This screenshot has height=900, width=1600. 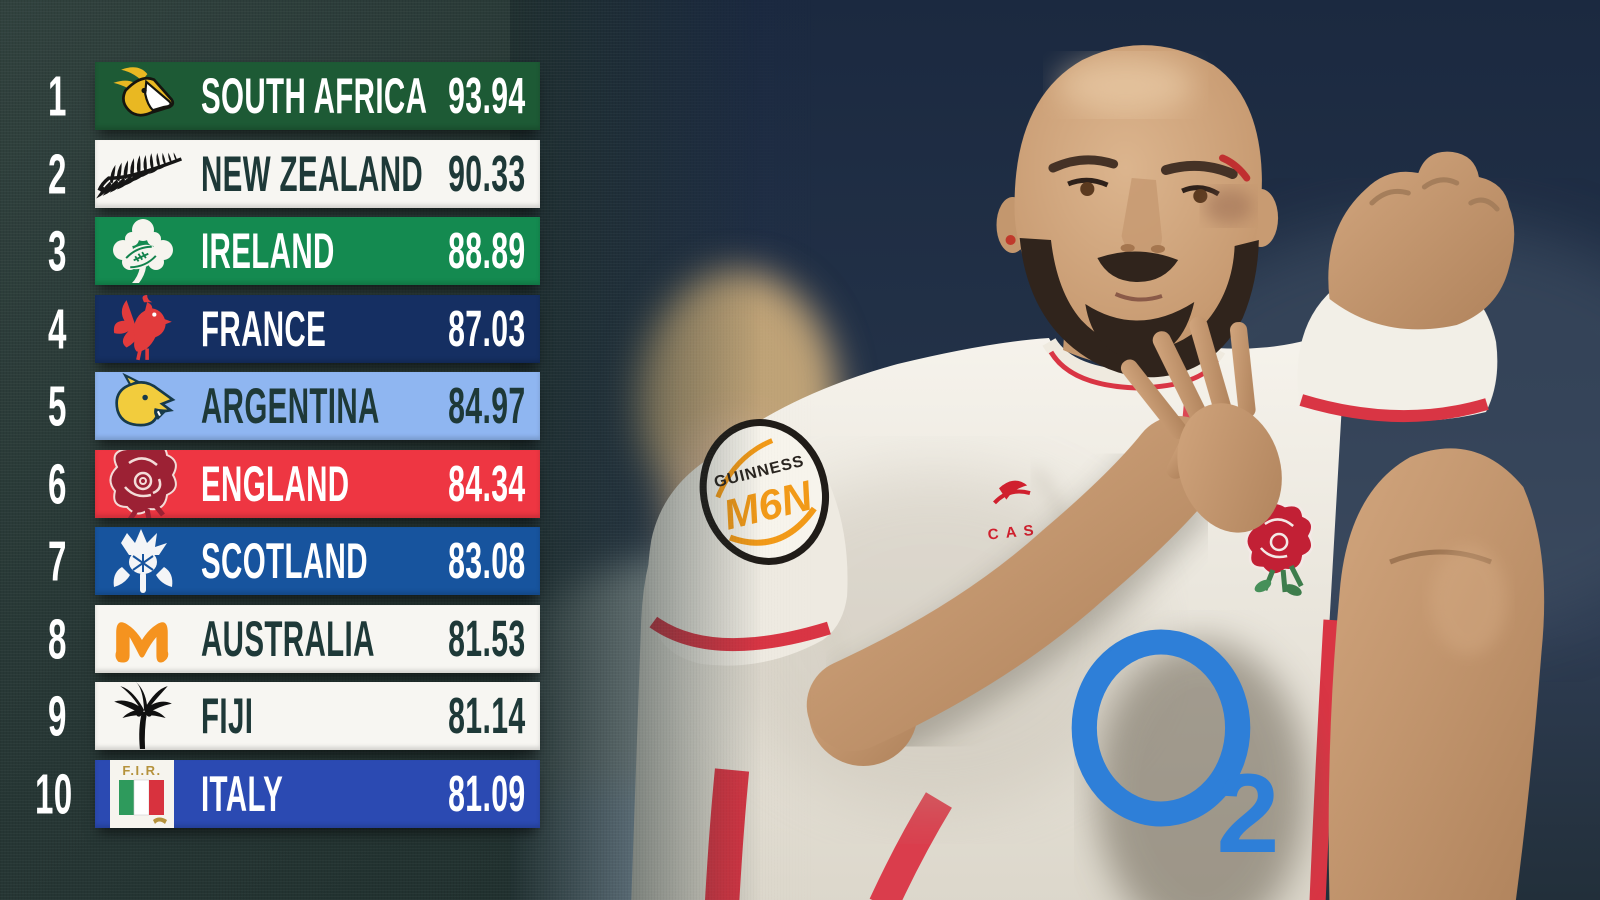 What do you see at coordinates (487, 560) in the screenshot?
I see `team-points: 83.08` at bounding box center [487, 560].